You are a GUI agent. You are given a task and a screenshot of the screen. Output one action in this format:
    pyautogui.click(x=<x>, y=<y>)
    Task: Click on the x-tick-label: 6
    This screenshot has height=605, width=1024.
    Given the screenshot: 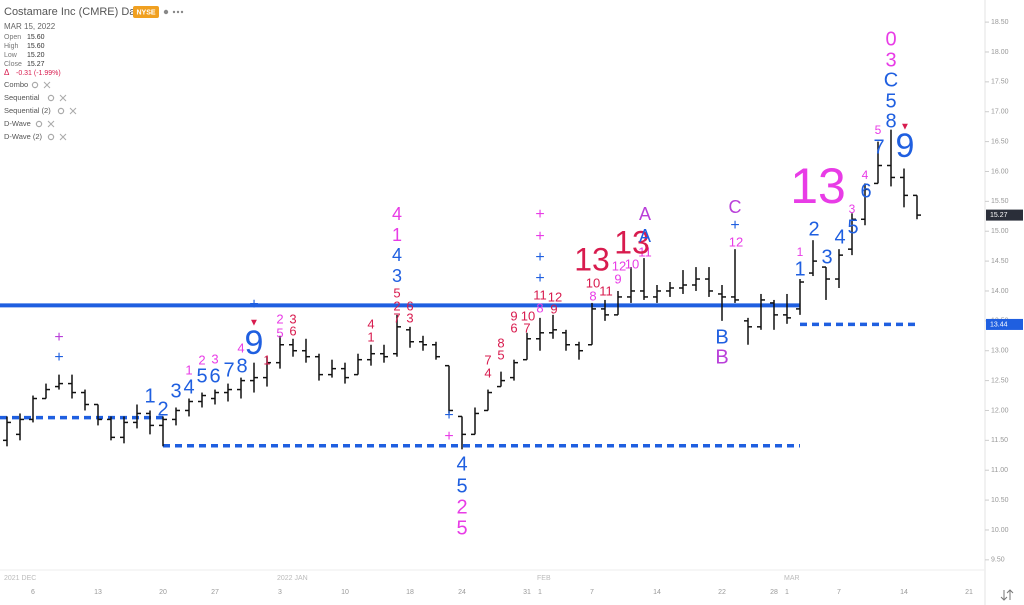 What is the action you would take?
    pyautogui.click(x=33, y=592)
    